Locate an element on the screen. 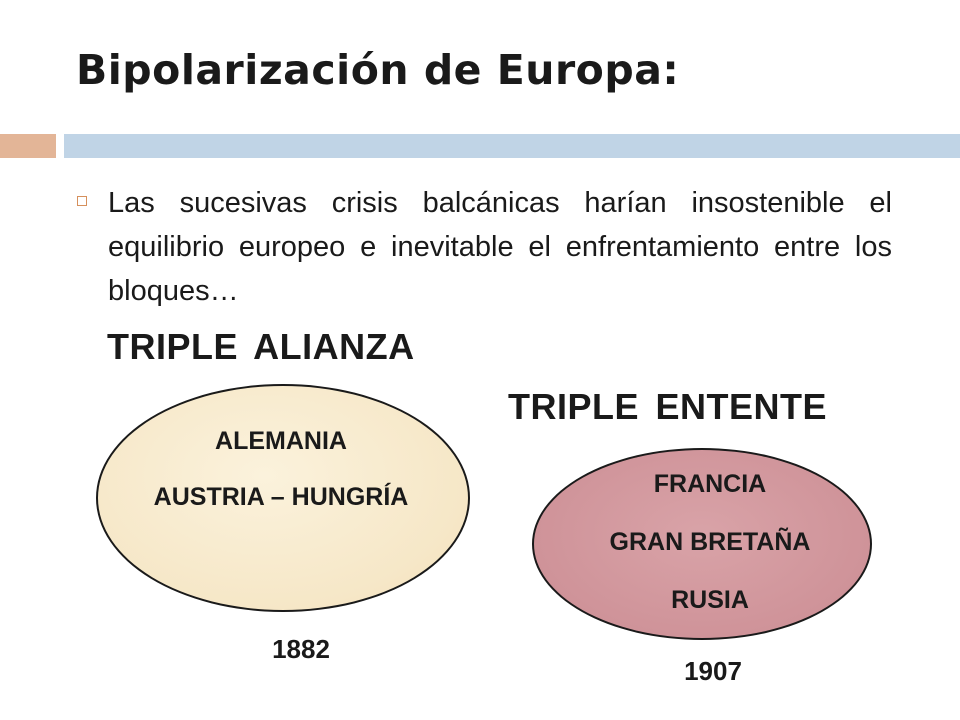 This screenshot has height=720, width=960. member-alemania: ALEMANIA is located at coordinates (281, 441).